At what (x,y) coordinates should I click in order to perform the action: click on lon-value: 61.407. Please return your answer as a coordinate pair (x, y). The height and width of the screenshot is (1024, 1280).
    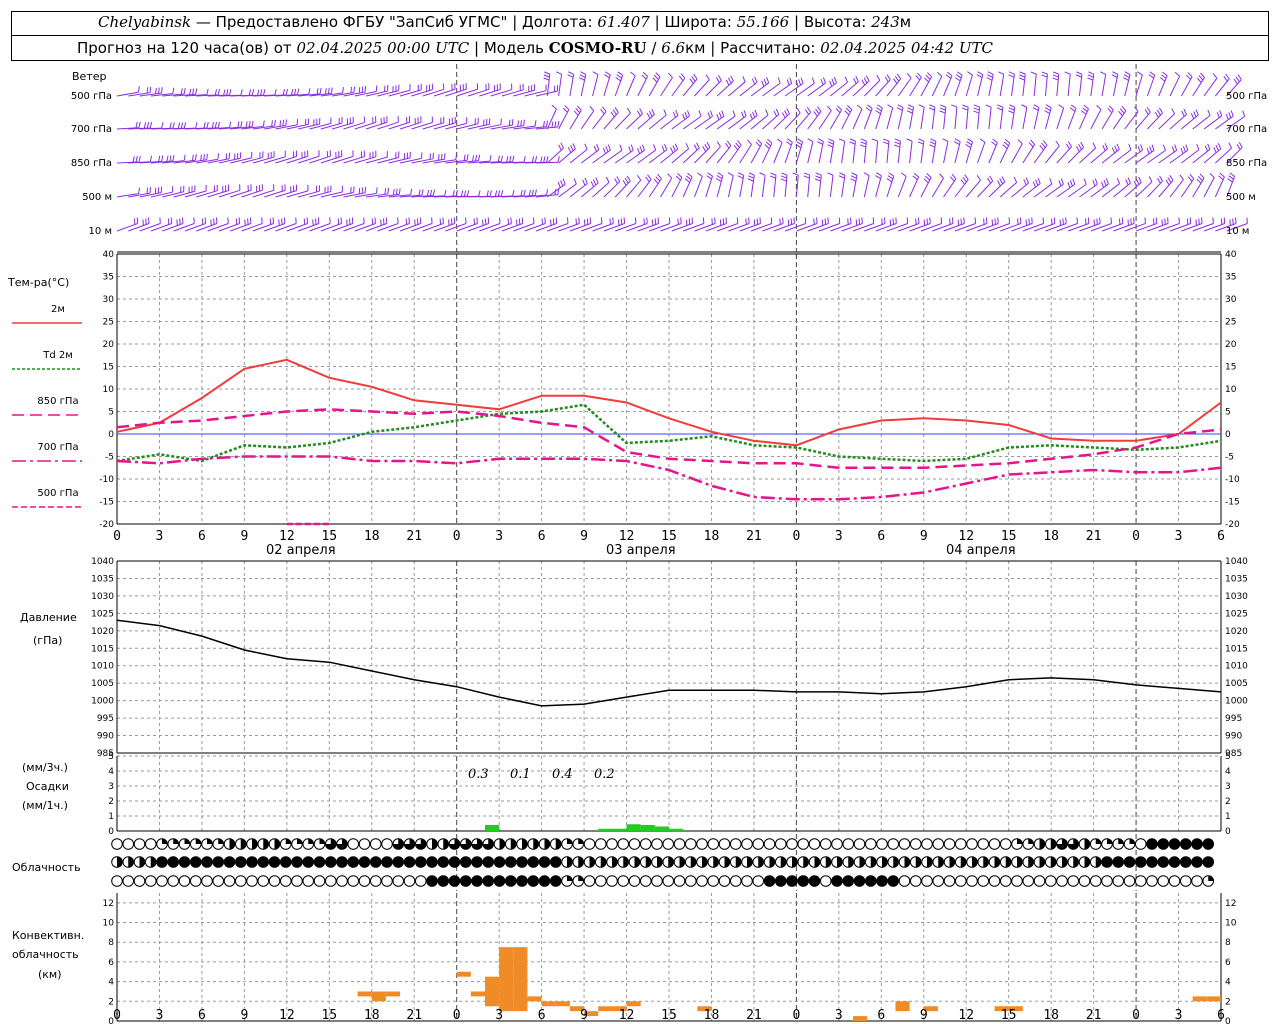
    Looking at the image, I should click on (623, 22).